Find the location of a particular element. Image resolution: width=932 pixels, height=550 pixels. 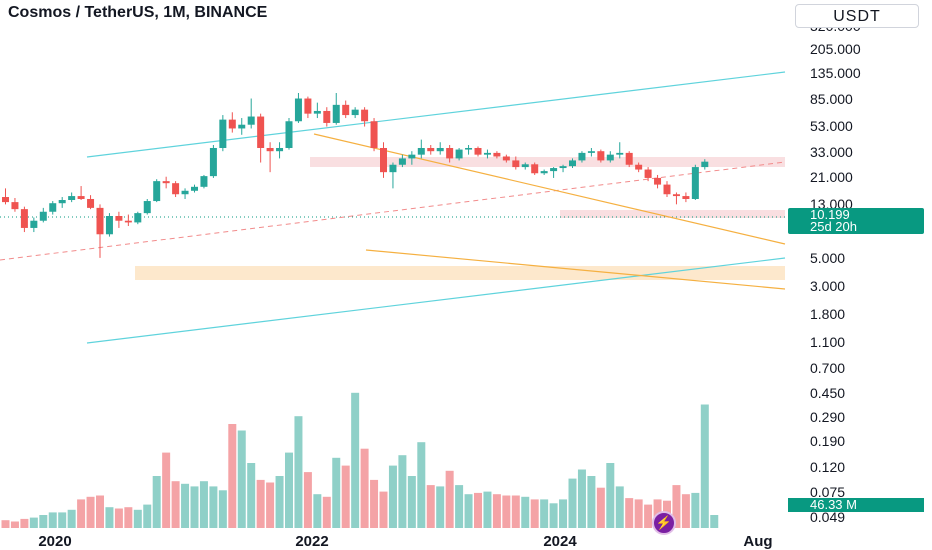

channel-lower-line is located at coordinates (436, 300).